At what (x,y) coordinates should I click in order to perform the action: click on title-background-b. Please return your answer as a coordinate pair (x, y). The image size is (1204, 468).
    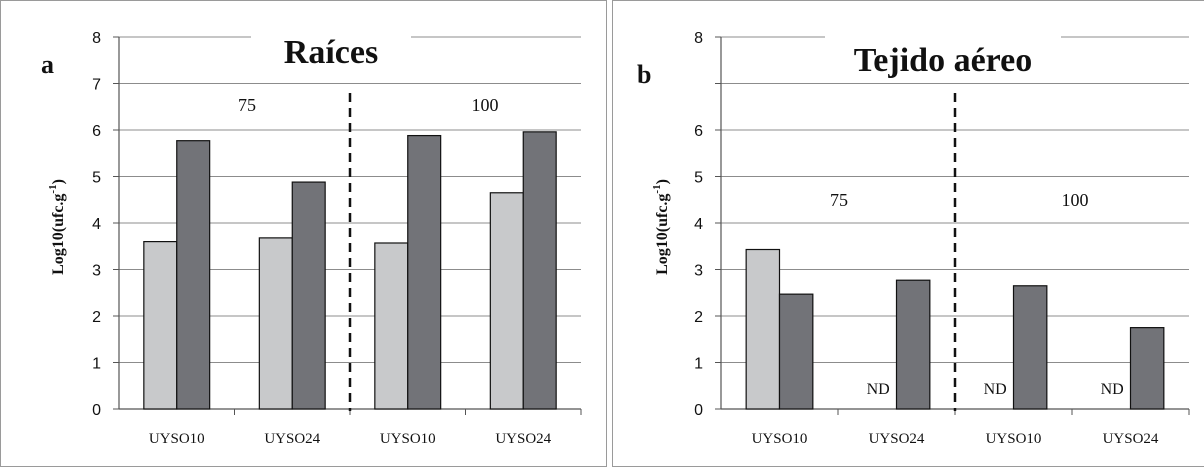
    Looking at the image, I should click on (943, 58).